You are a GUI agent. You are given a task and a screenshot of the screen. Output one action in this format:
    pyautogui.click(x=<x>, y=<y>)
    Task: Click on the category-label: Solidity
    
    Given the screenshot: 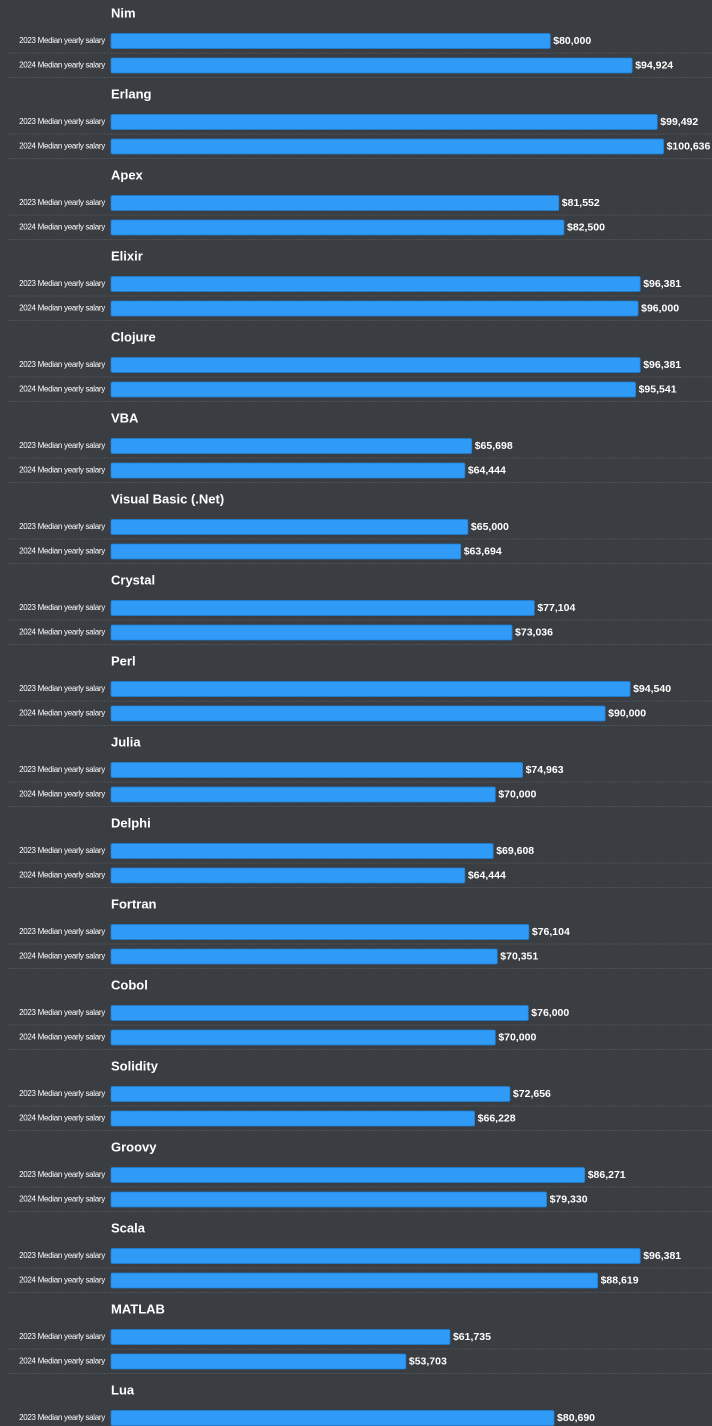 What is the action you would take?
    pyautogui.click(x=135, y=1065)
    